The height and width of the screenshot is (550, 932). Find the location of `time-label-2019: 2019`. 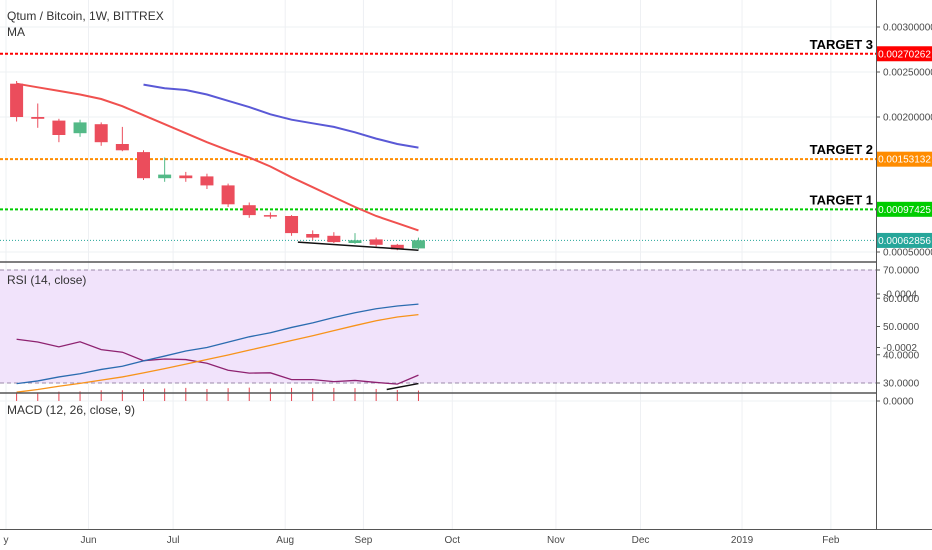

time-label-2019: 2019 is located at coordinates (742, 540).